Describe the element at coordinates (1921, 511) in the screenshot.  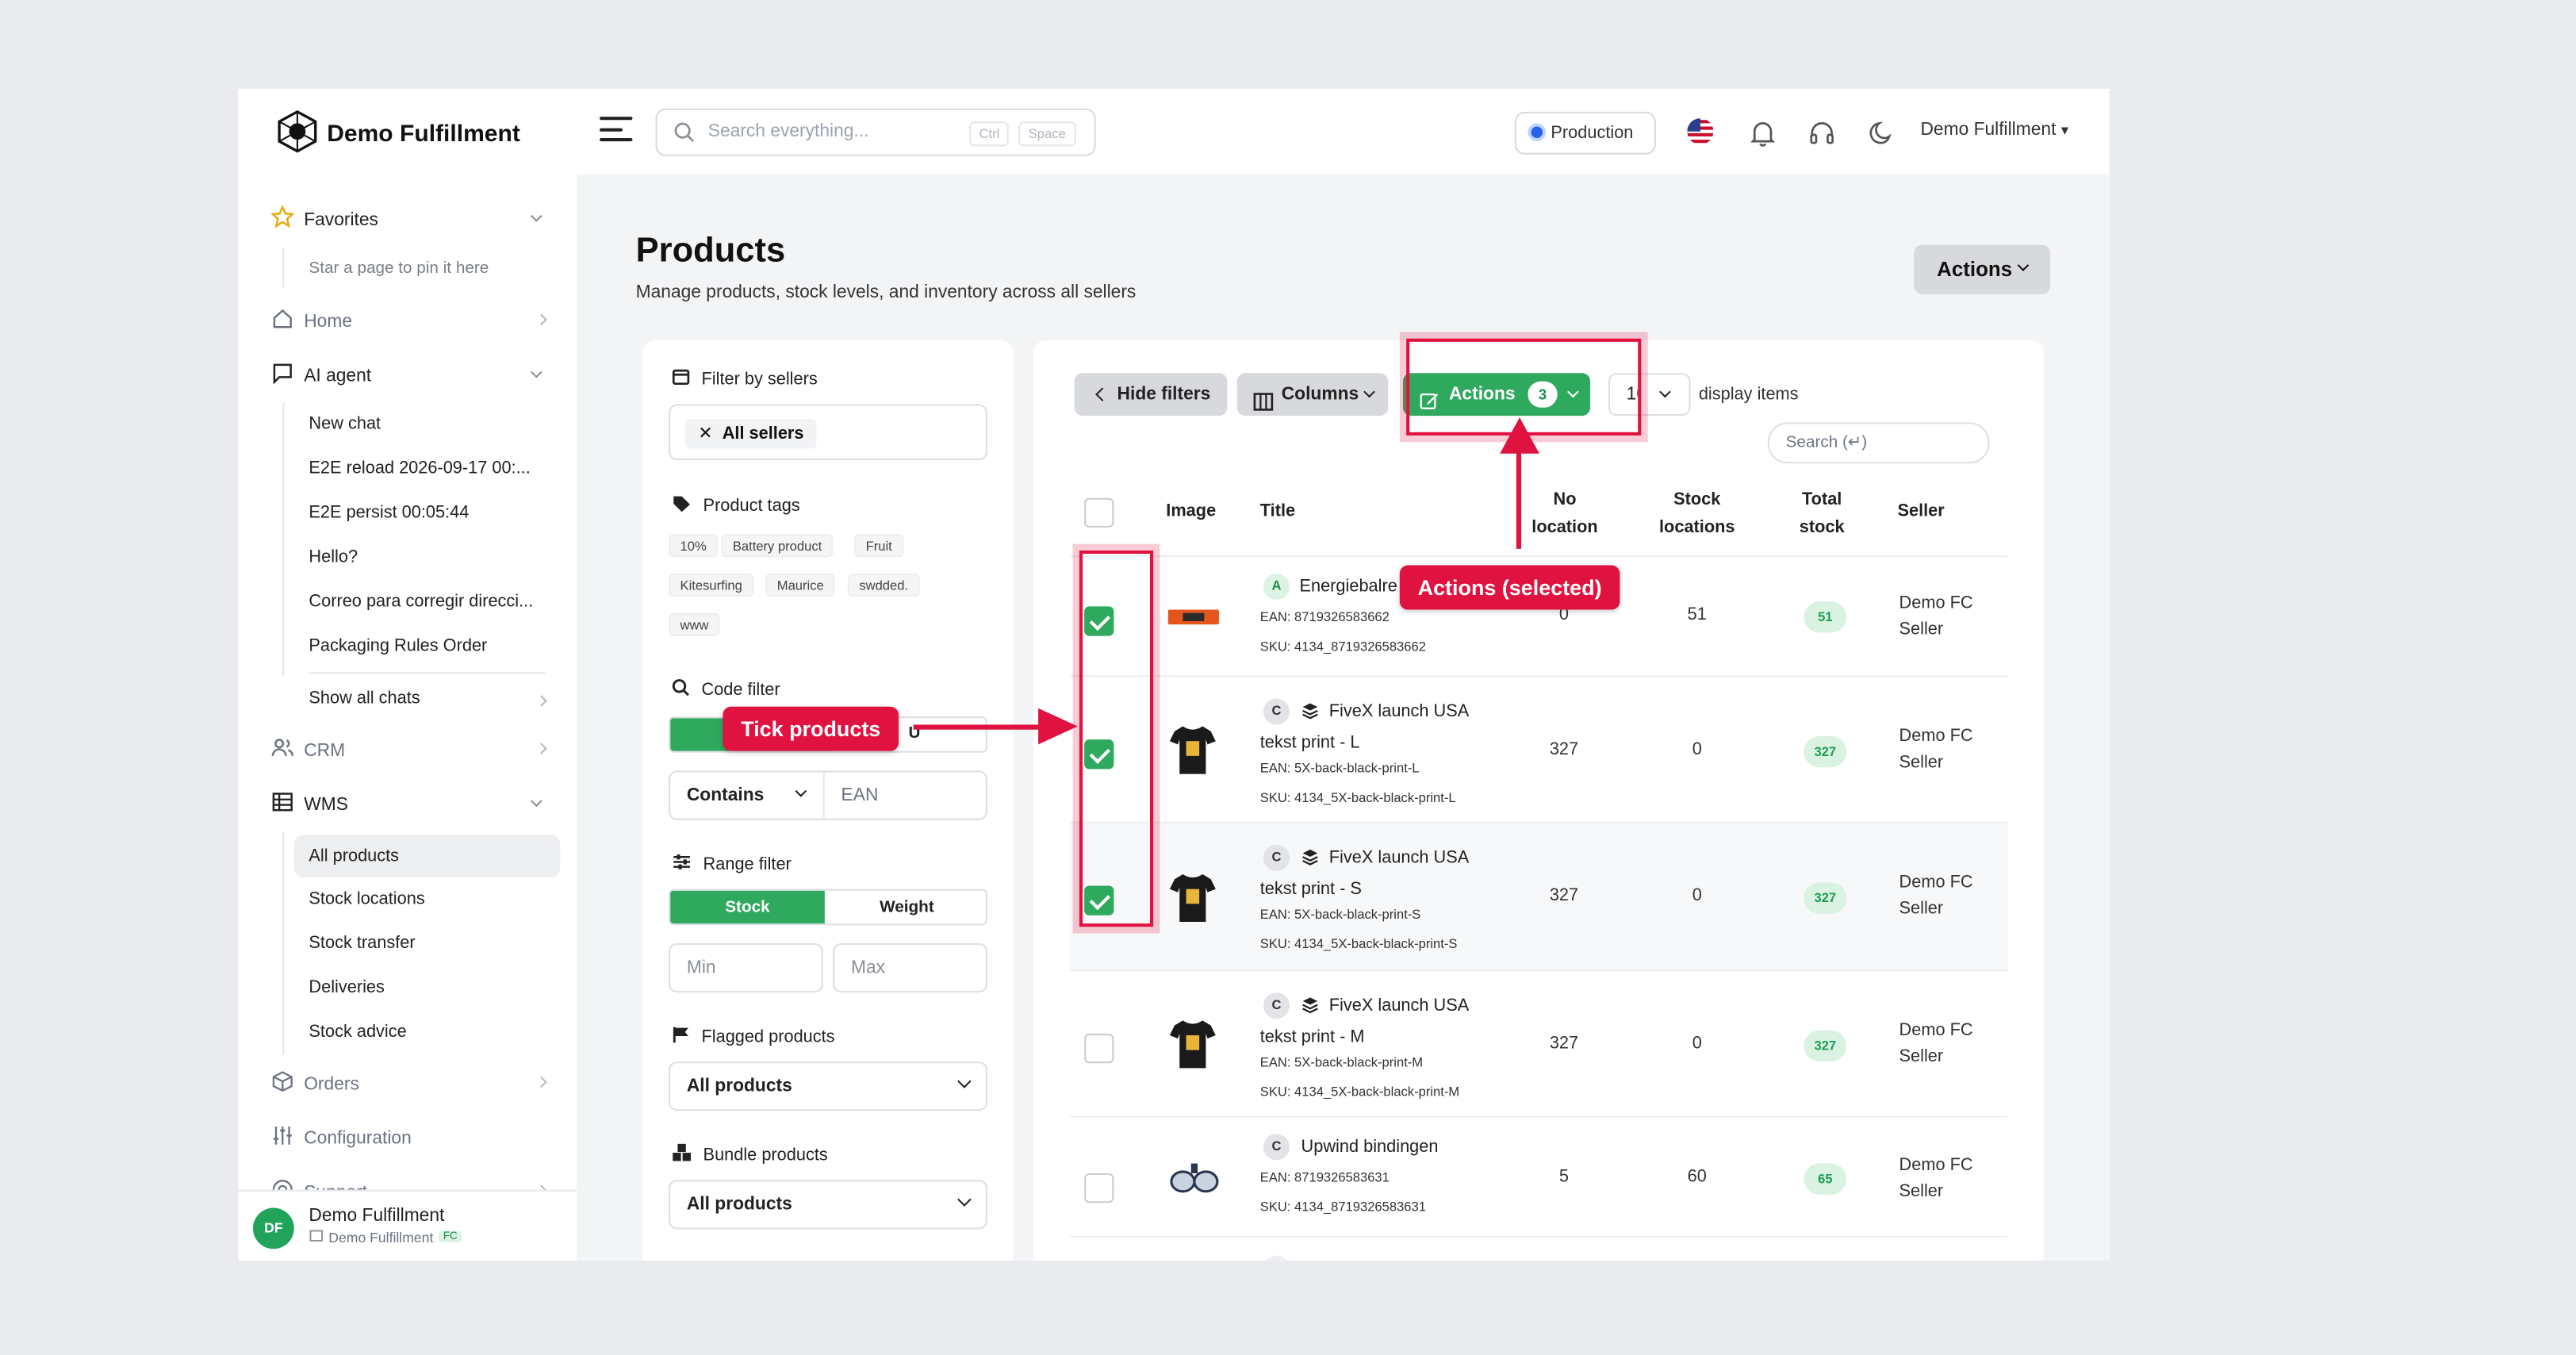
I see `col-header-seller: Seller` at that location.